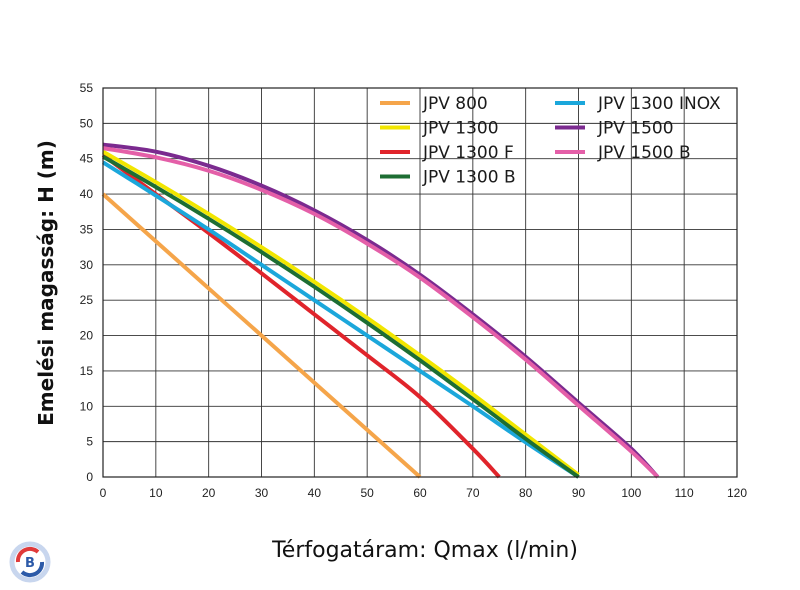  Describe the element at coordinates (209, 493) in the screenshot. I see `x-tick-label: 20` at that location.